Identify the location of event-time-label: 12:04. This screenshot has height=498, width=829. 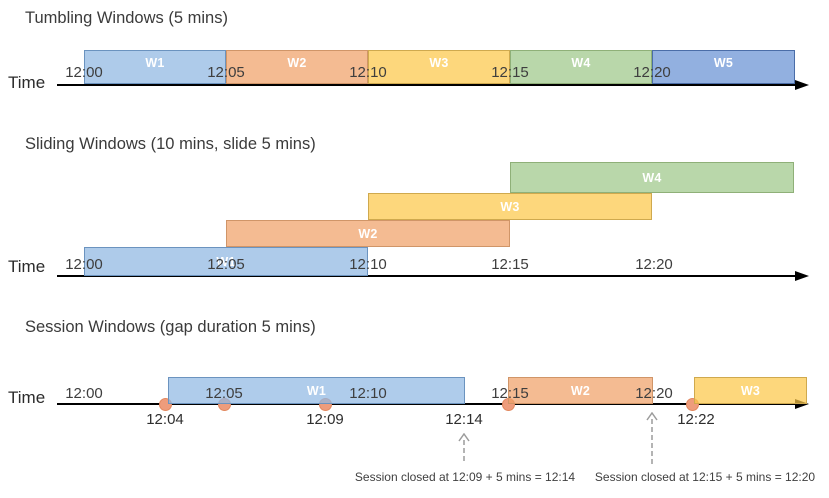
(165, 419).